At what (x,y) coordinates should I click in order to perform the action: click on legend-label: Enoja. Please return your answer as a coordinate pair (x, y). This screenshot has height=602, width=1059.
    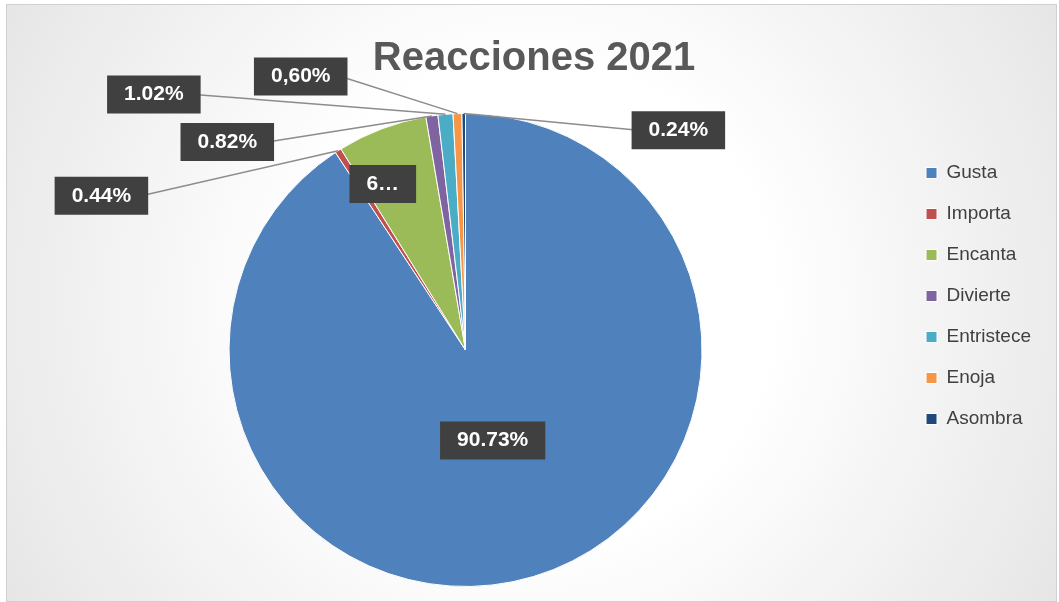
    Looking at the image, I should click on (971, 377).